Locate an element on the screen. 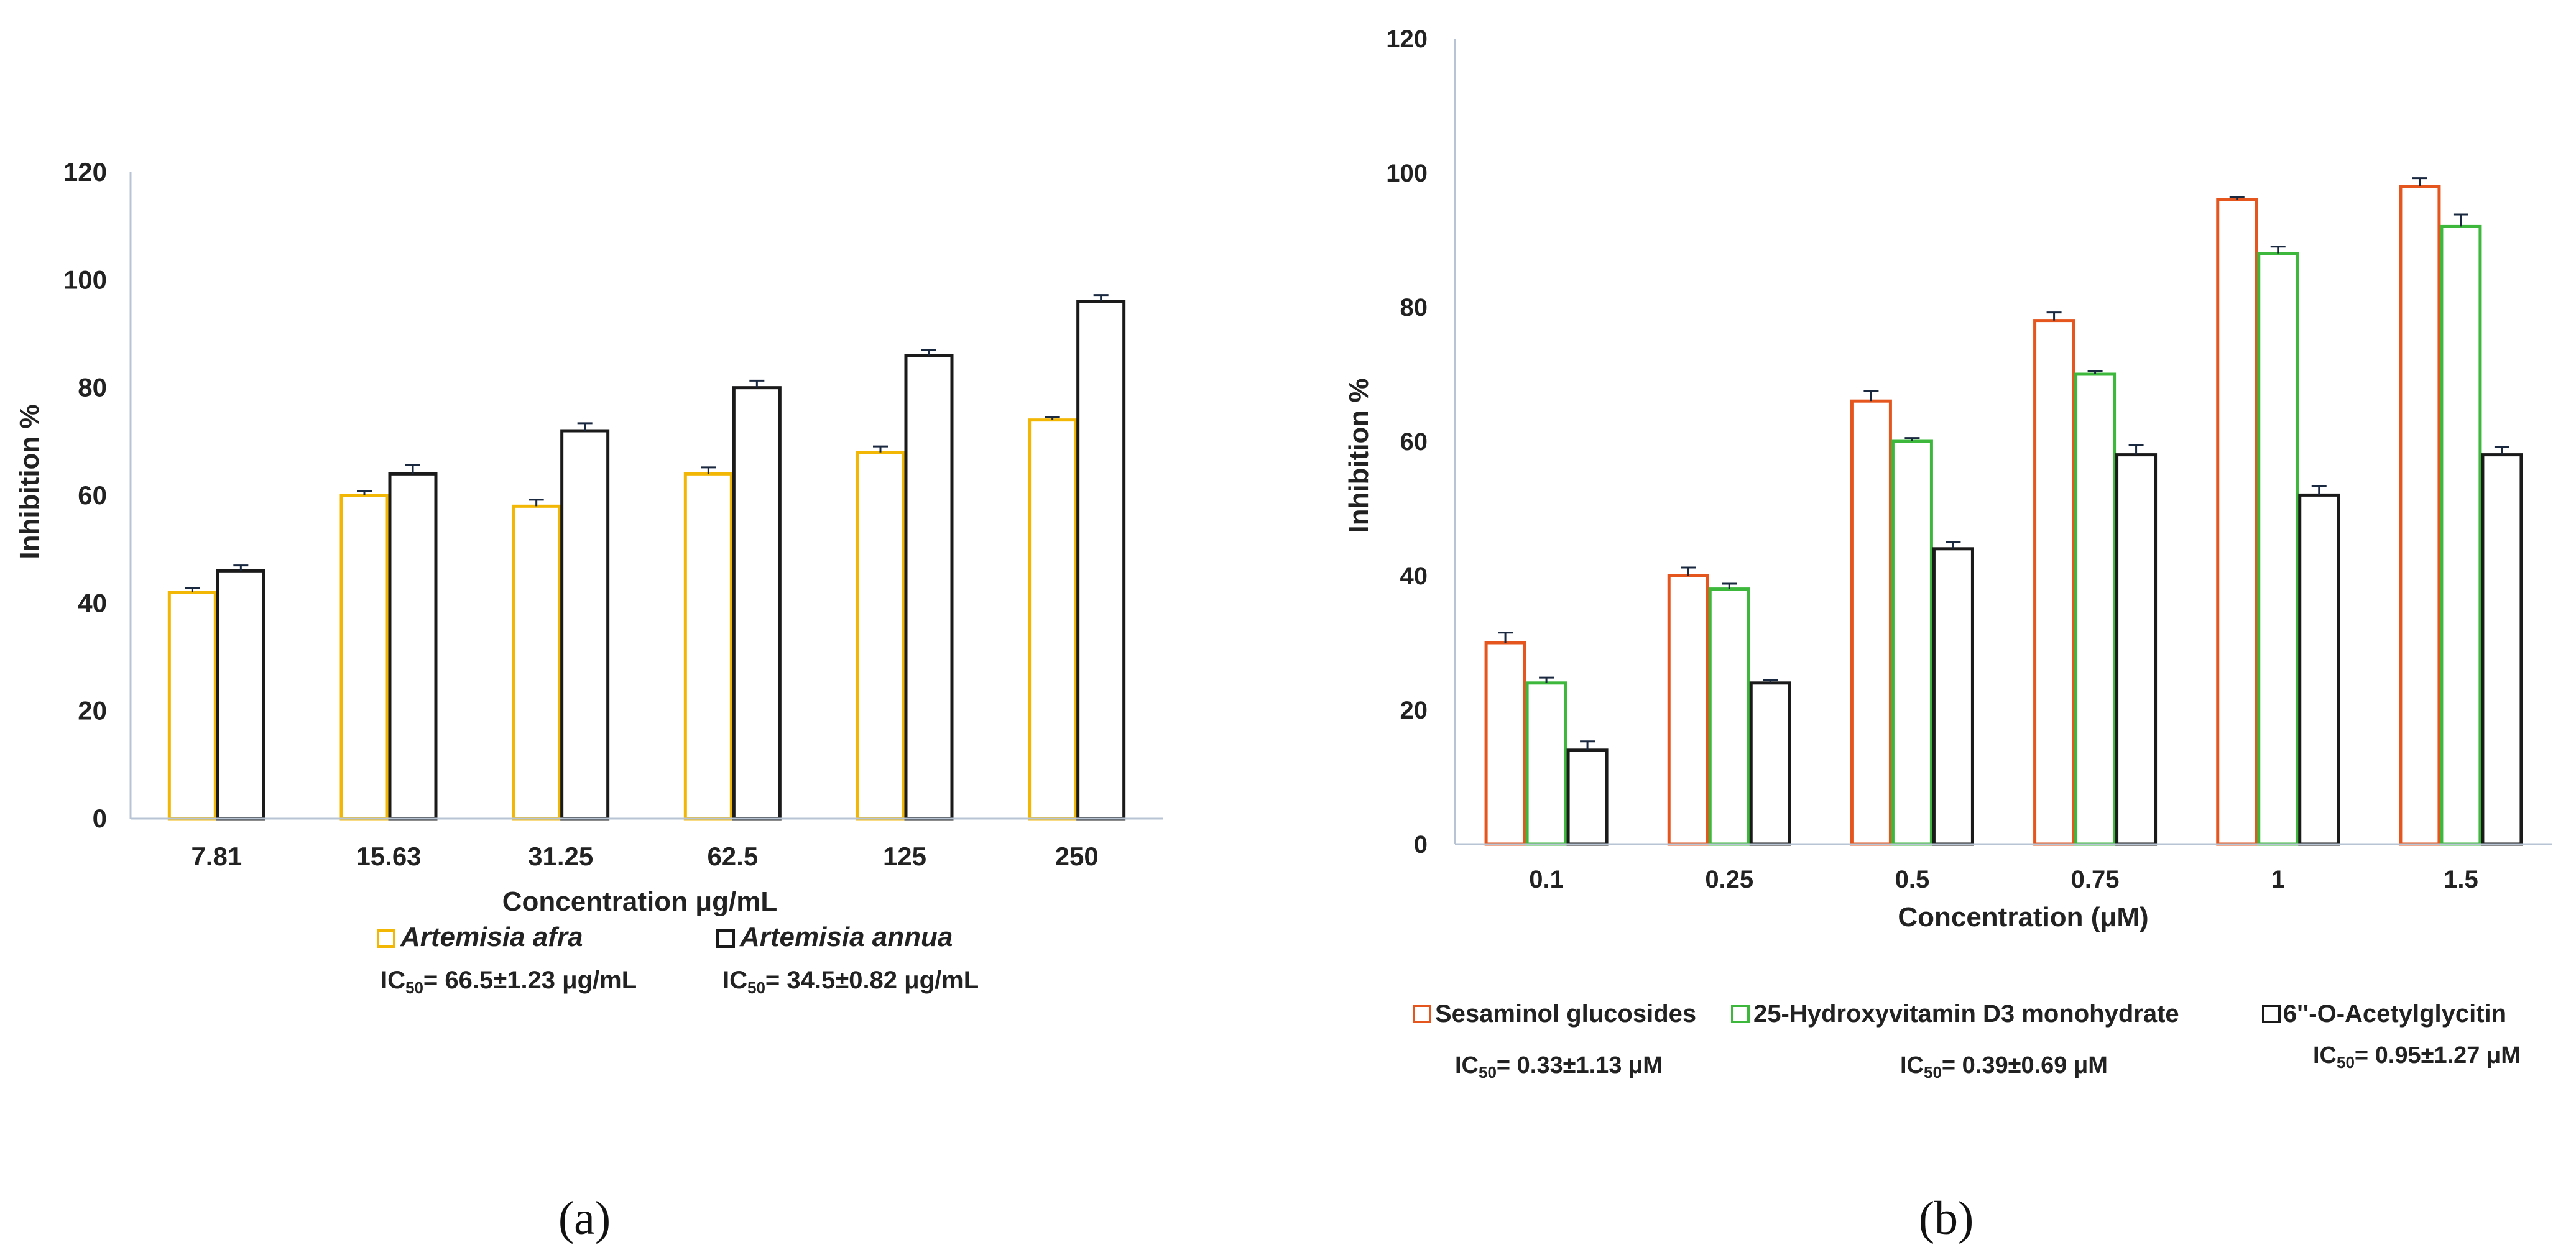 The image size is (2576, 1260). ic50-25-hydroxyvitamin: IC50= 0.39±0.69 μM is located at coordinates (2004, 1067).